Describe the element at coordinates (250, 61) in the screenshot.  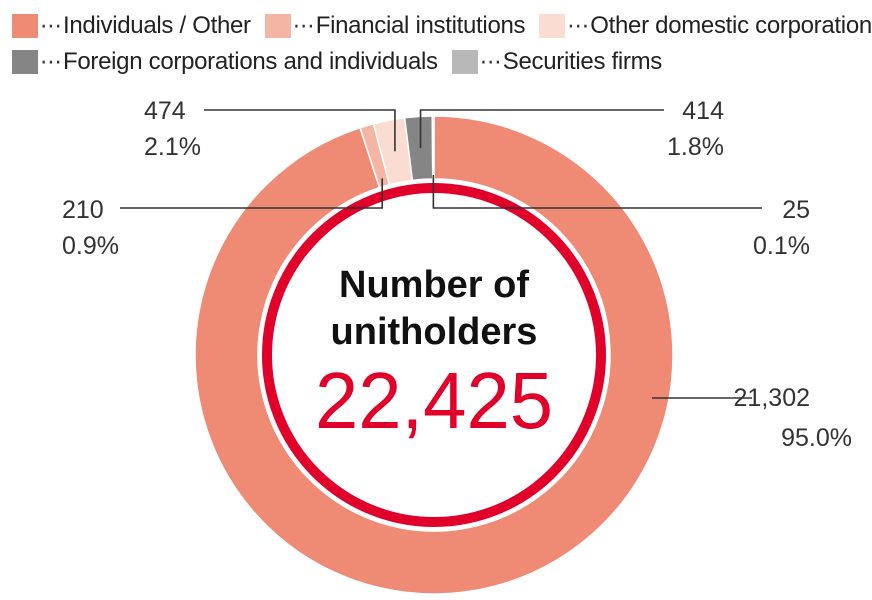
I see `legend-label: Foreign corporations and individuals` at that location.